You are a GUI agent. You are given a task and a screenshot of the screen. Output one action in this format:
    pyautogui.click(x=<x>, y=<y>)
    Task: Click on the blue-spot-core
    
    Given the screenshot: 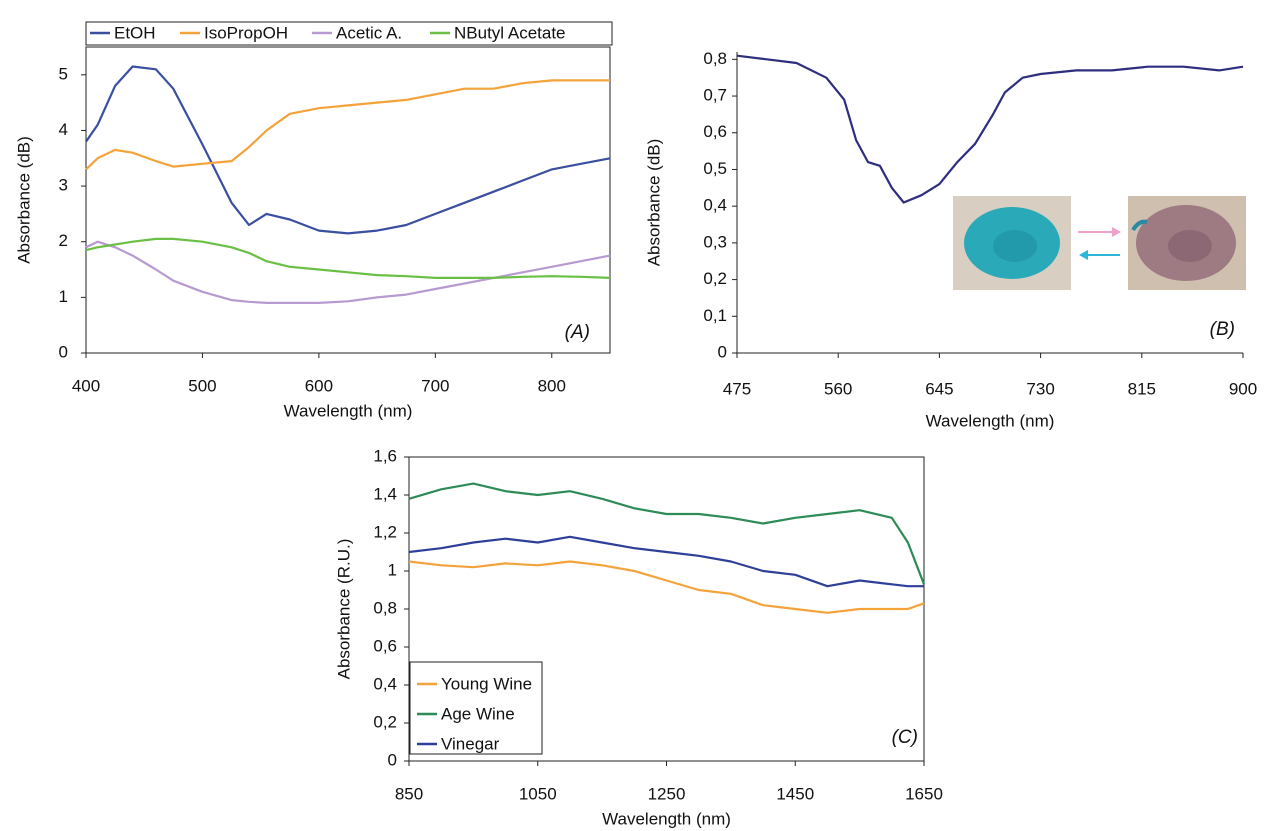 What is the action you would take?
    pyautogui.click(x=1015, y=246)
    